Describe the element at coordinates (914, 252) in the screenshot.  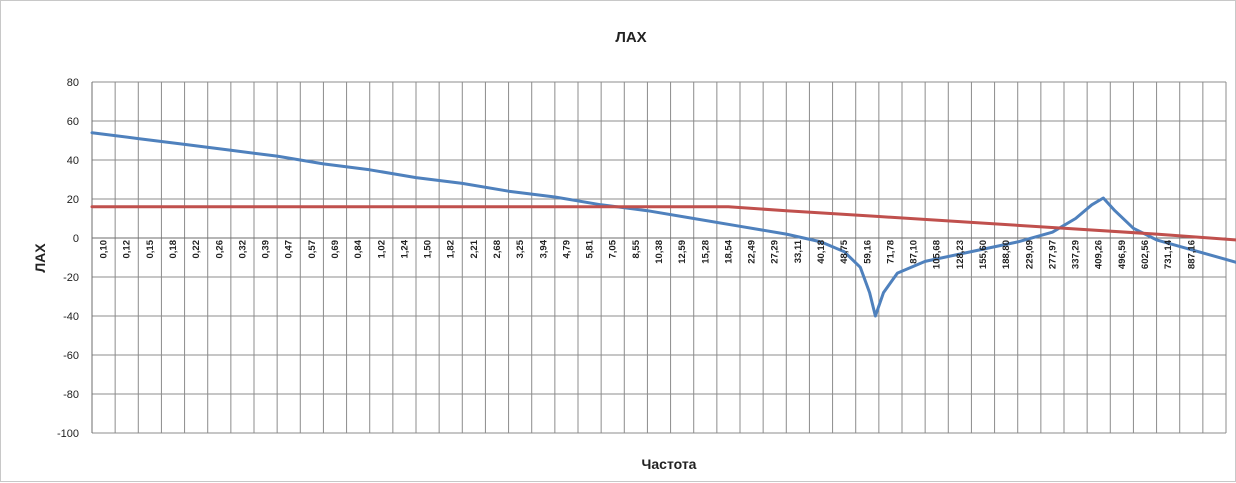
I see `x-tick-label: 87,10` at that location.